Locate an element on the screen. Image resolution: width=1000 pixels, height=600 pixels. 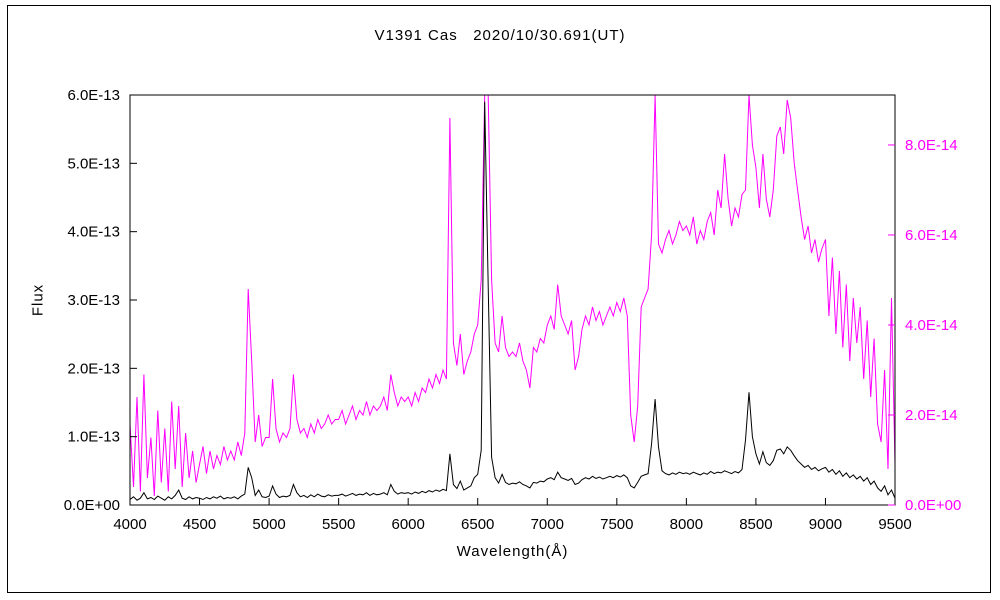
x-axis-tick-label: 8000 is located at coordinates (686, 524).